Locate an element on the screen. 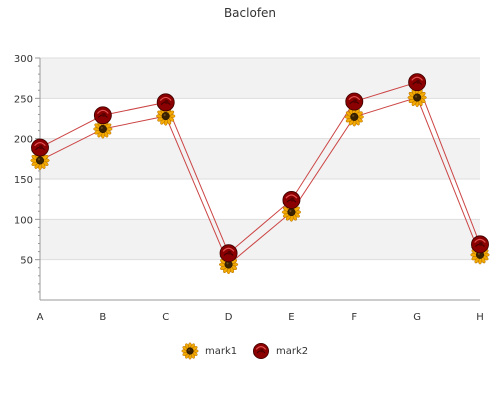 The width and height of the screenshot is (500, 400). legend-item: mark1 is located at coordinates (209, 351).